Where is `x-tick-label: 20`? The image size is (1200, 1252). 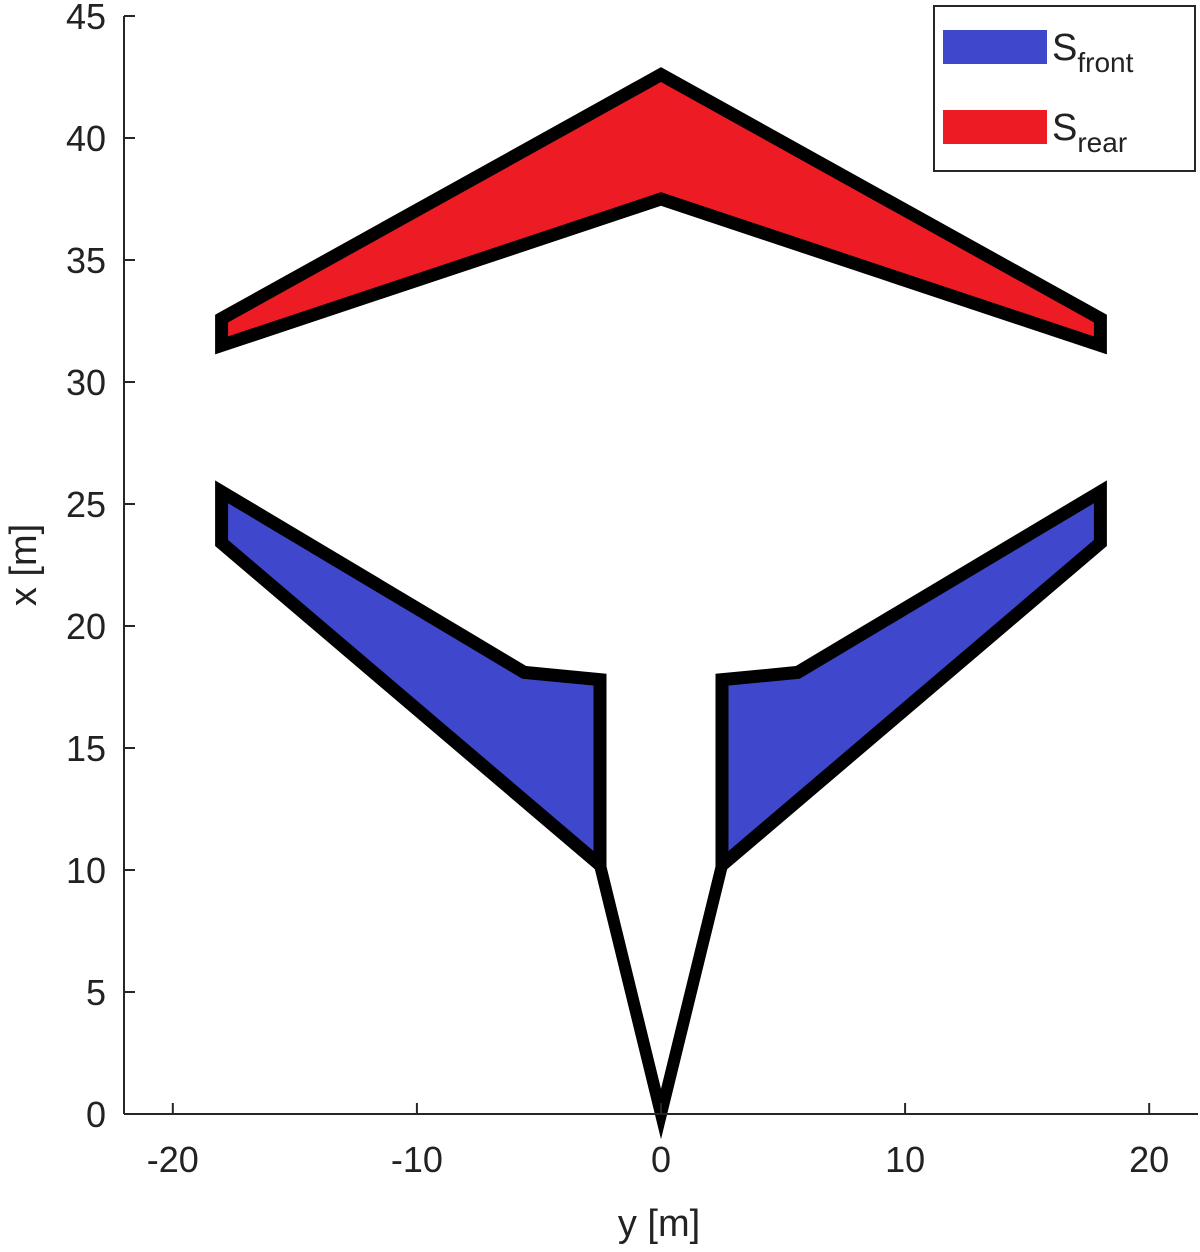
x-tick-label: 20 is located at coordinates (1149, 1159).